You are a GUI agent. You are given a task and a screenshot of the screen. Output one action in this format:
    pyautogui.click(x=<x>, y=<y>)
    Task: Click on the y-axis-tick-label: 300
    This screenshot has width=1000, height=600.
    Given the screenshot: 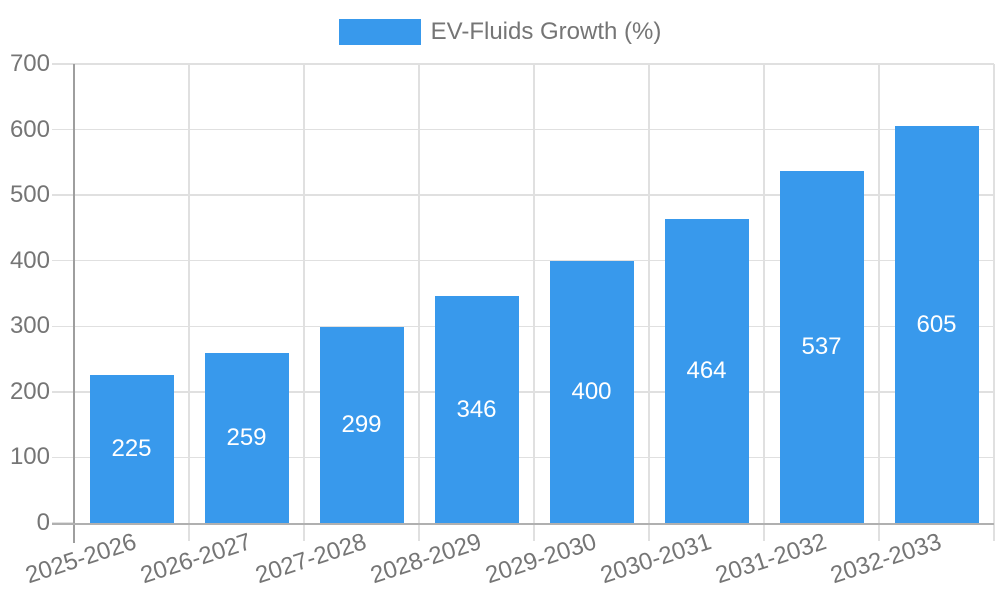 What is the action you would take?
    pyautogui.click(x=29, y=326)
    